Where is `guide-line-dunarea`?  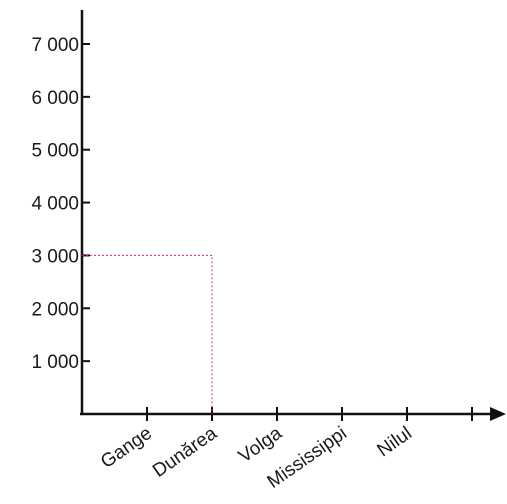 guide-line-dunarea is located at coordinates (147, 334).